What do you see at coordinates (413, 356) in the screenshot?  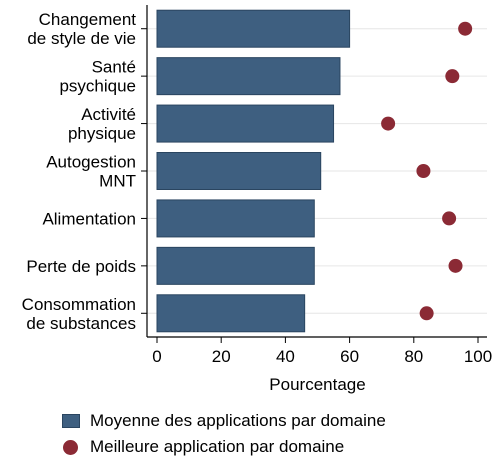 I see `x-tick-label: 80` at bounding box center [413, 356].